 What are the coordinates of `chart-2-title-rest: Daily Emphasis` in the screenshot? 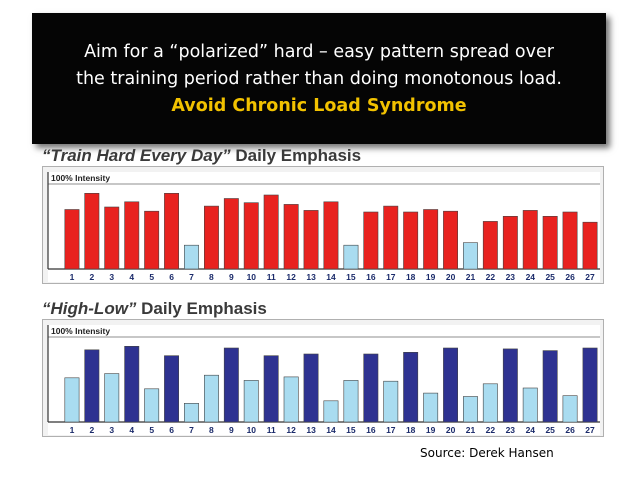 It's located at (204, 308).